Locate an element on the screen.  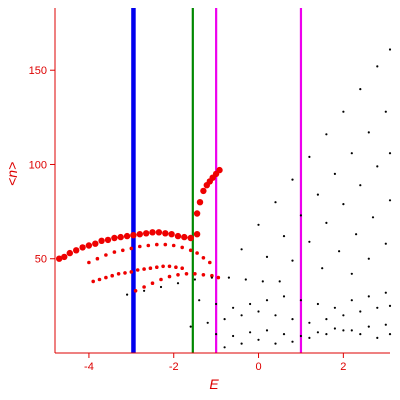
x-tick-label: 0 is located at coordinates (258, 367).